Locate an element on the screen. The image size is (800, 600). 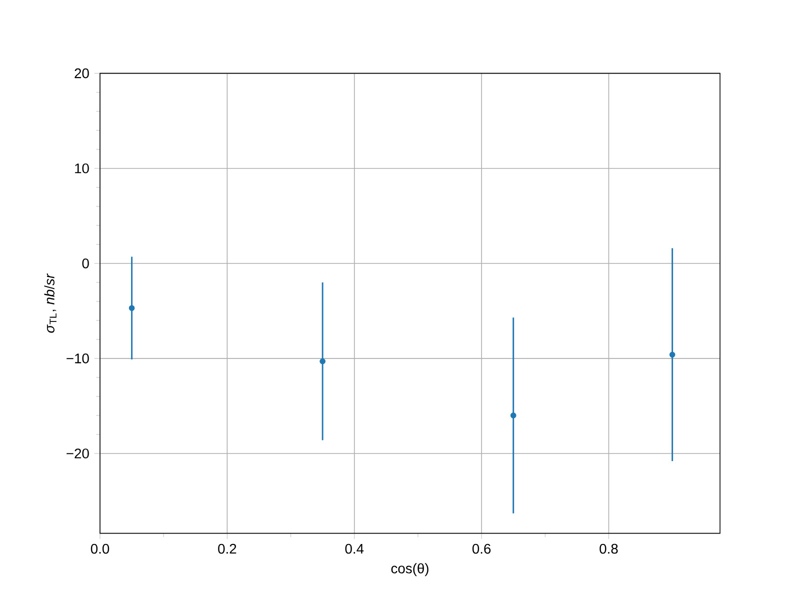
y-tick-label: −20 is located at coordinates (77, 453).